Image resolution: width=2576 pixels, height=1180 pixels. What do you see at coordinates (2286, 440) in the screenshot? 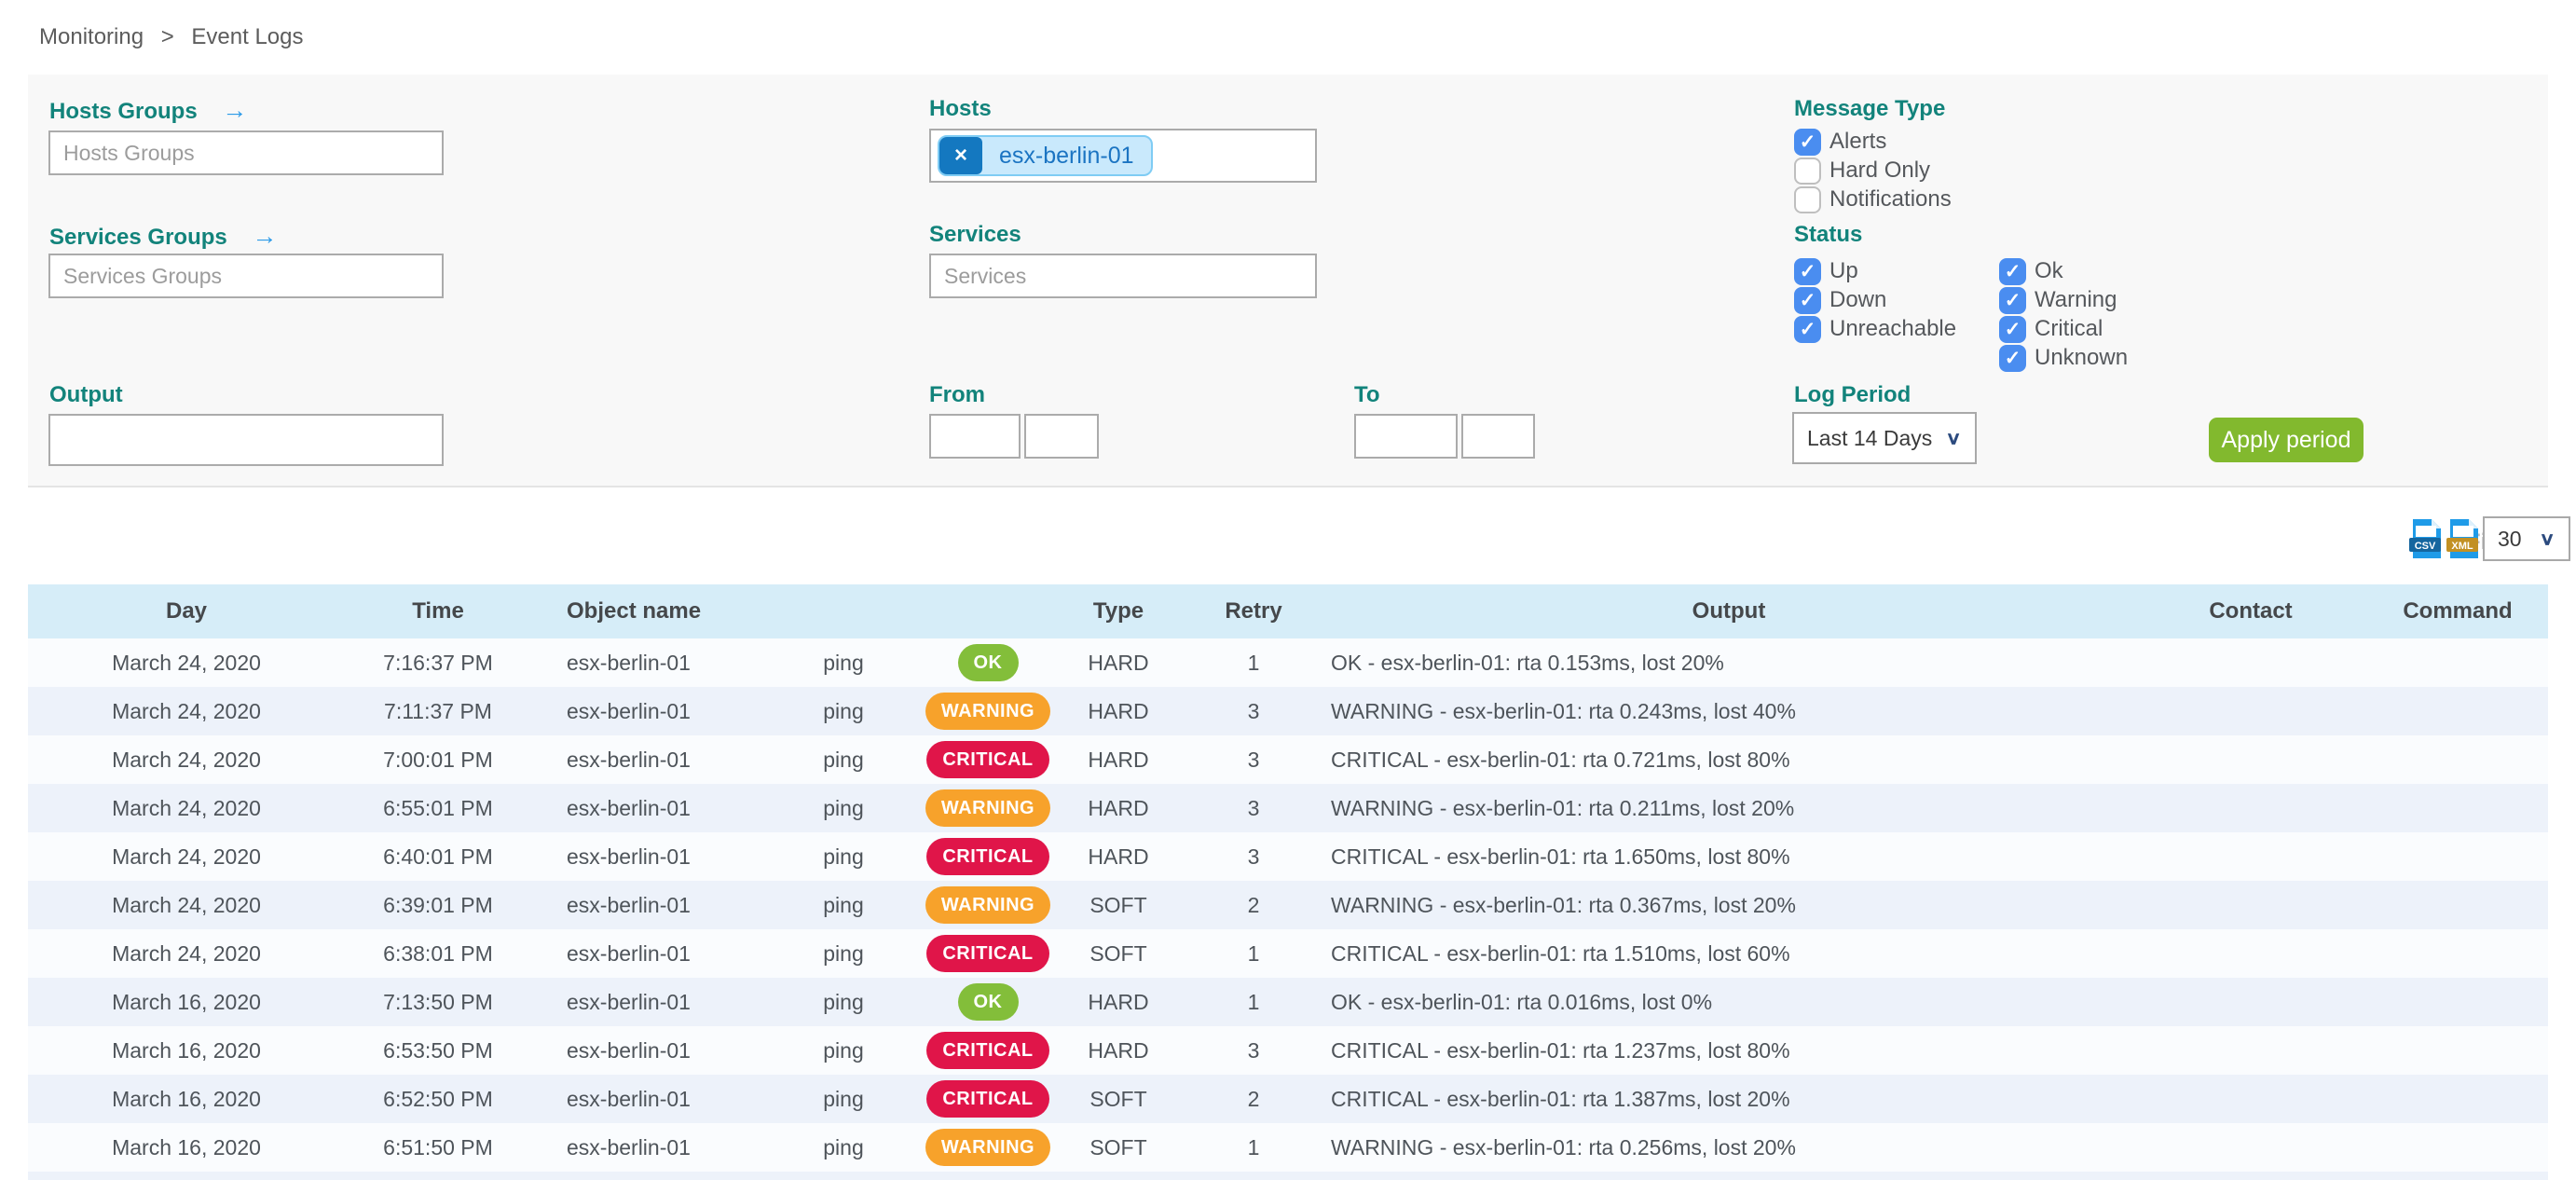
I see `apply-period-button: Apply period` at bounding box center [2286, 440].